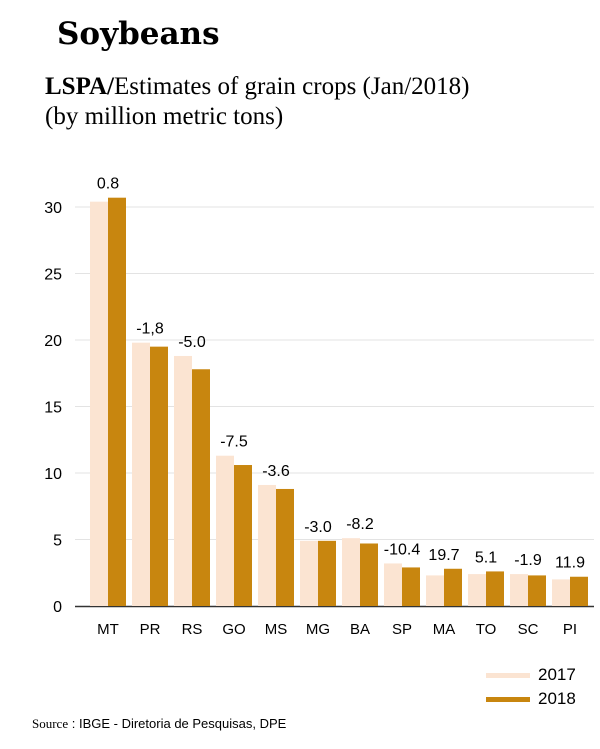 The image size is (600, 749). Describe the element at coordinates (141, 474) in the screenshot. I see `bar-2017-PR` at that location.